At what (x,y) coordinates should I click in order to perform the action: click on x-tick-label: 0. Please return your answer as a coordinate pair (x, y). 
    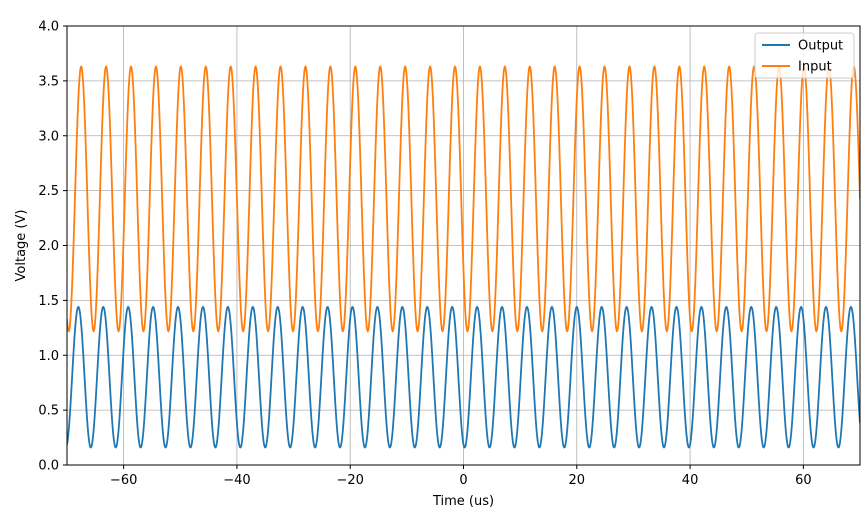
    Looking at the image, I should click on (463, 480).